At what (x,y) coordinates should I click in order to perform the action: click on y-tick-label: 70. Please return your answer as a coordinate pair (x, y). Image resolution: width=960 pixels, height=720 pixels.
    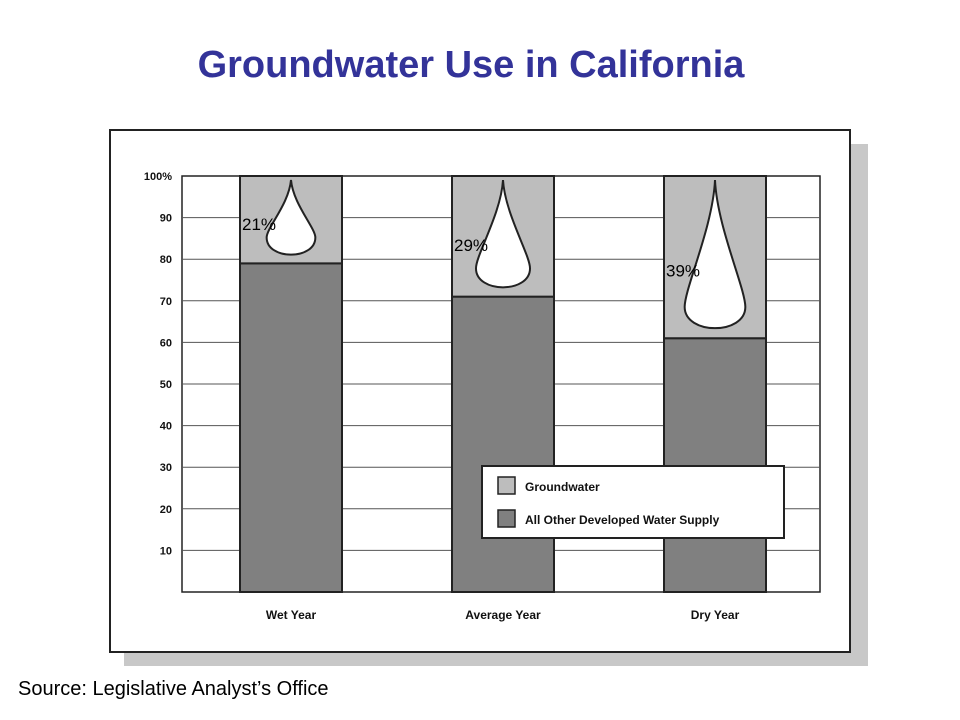
    Looking at the image, I should click on (166, 302).